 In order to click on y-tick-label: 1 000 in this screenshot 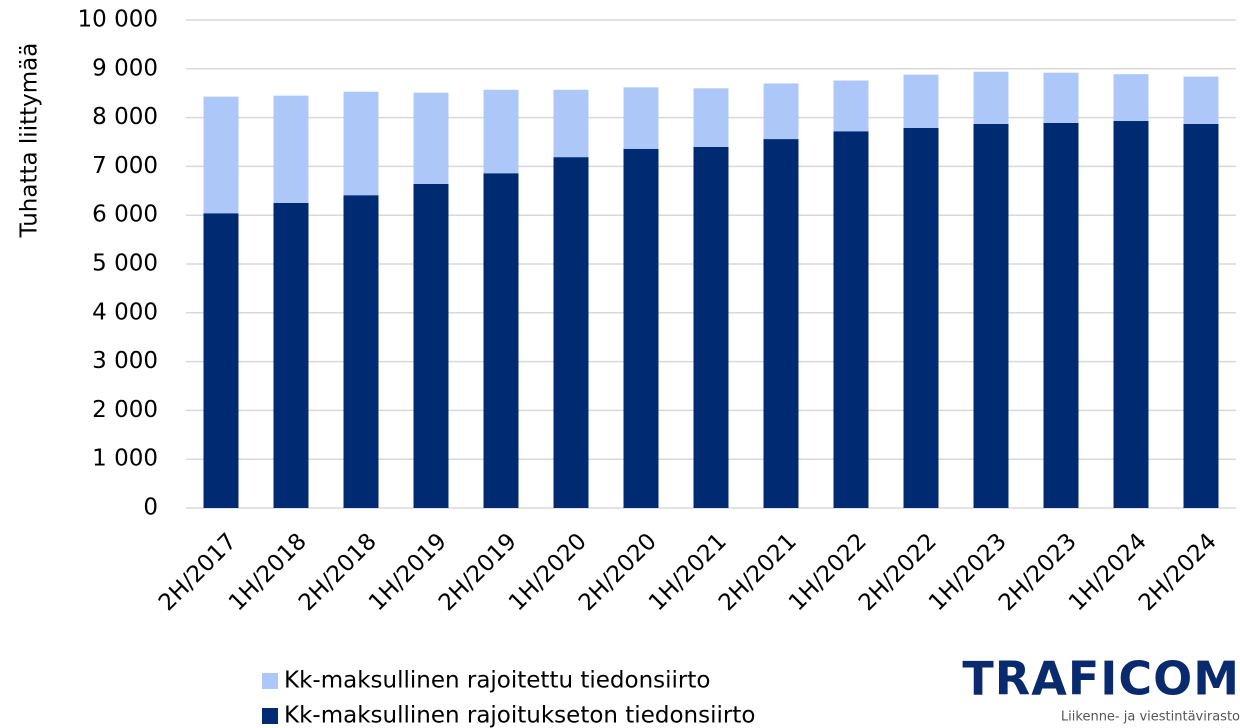, I will do `click(125, 459)`.